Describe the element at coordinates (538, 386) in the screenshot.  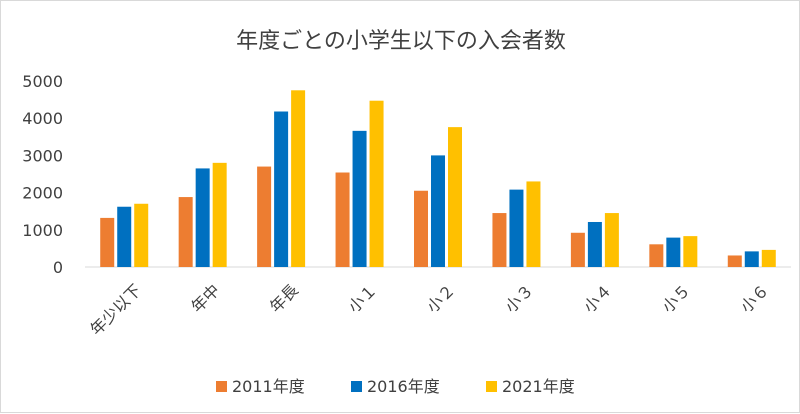
I see `legend-label-3: 2021年度` at that location.